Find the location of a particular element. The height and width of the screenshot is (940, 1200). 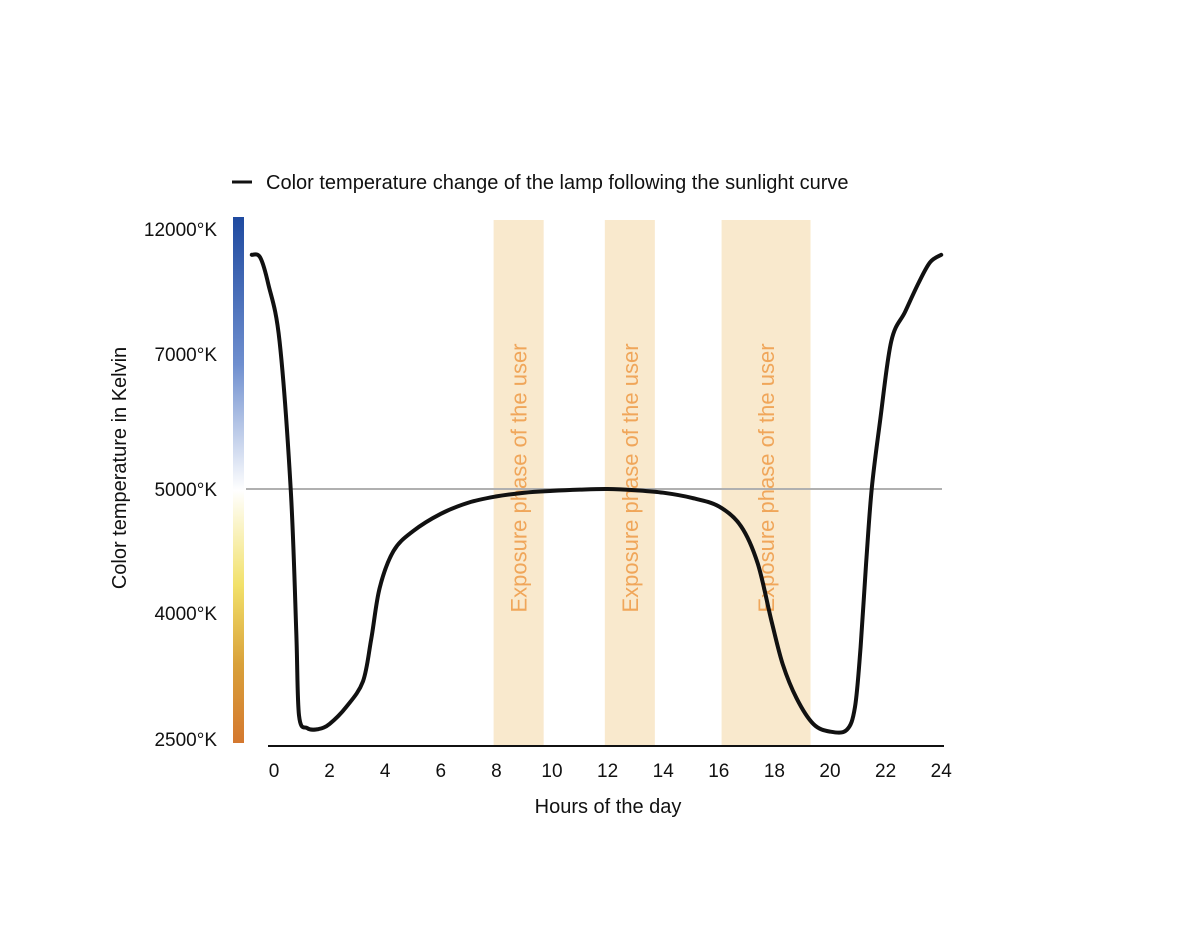

y-tick-label: 5000°K is located at coordinates (185, 490).